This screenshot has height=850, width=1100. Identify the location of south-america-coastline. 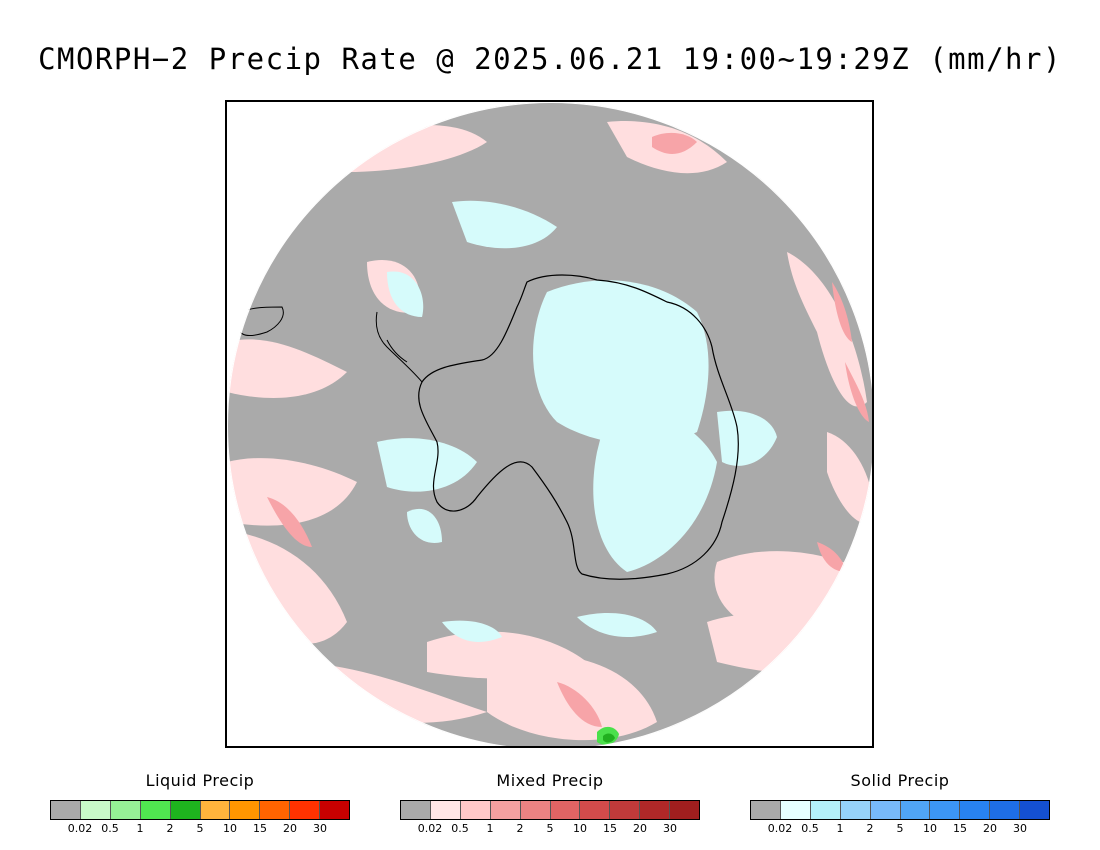
(261, 321).